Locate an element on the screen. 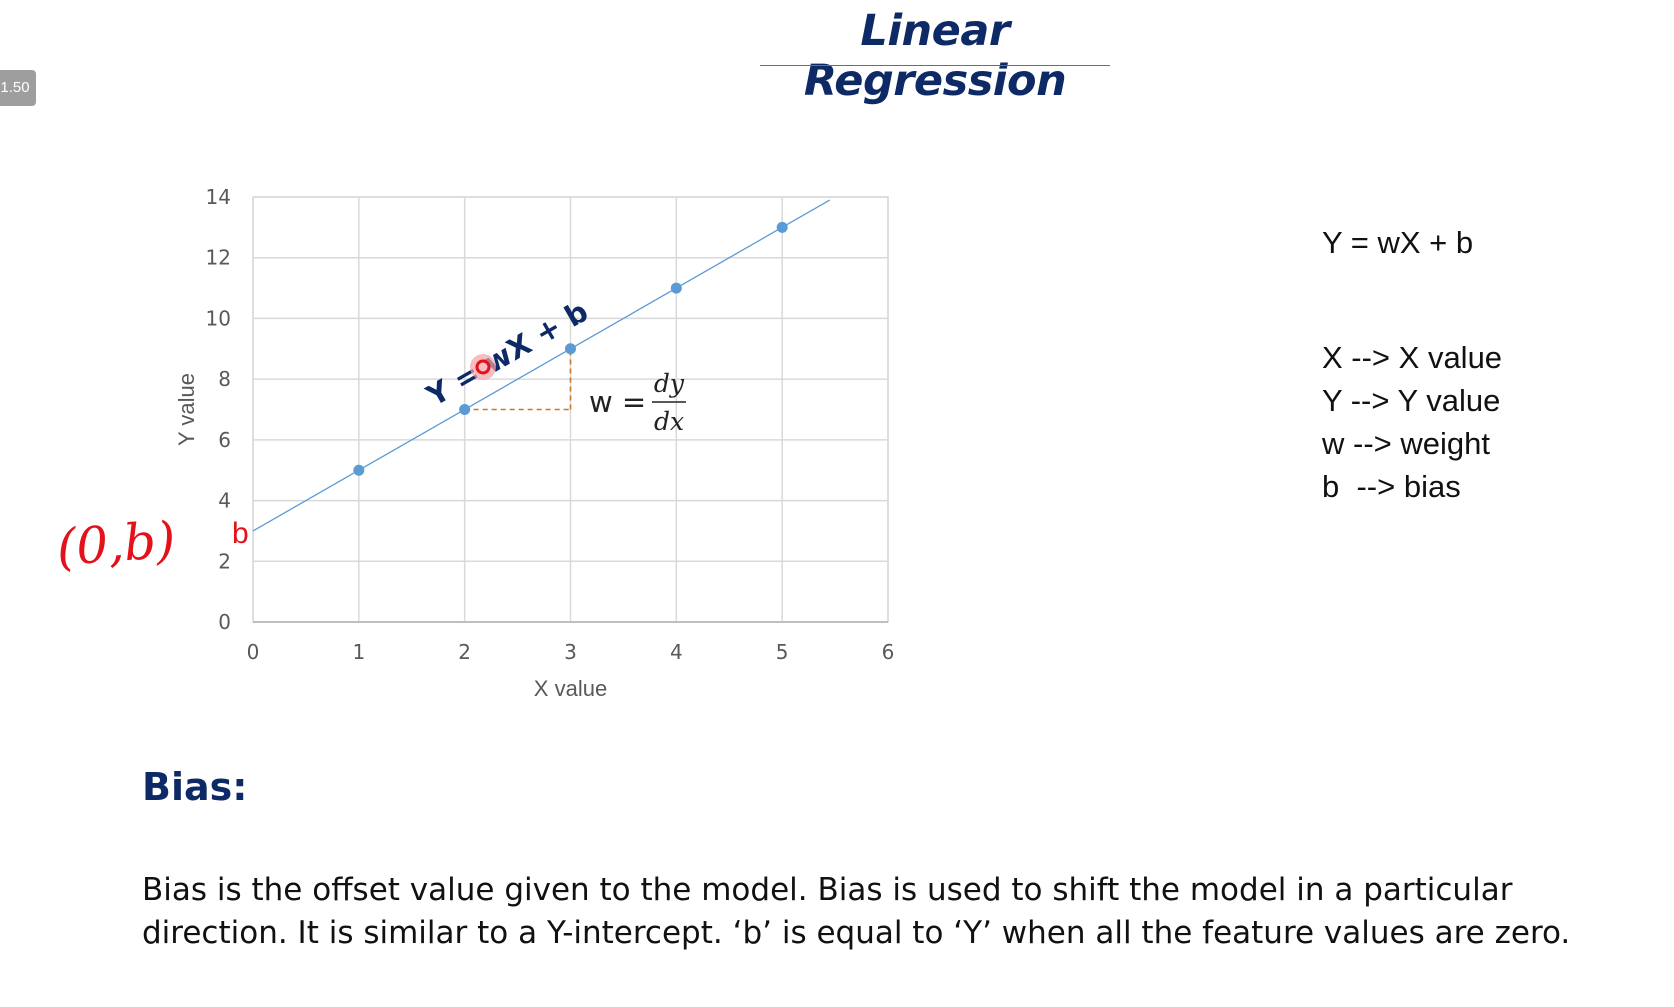 This screenshot has width=1674, height=1007. regression-line is located at coordinates (541, 365).